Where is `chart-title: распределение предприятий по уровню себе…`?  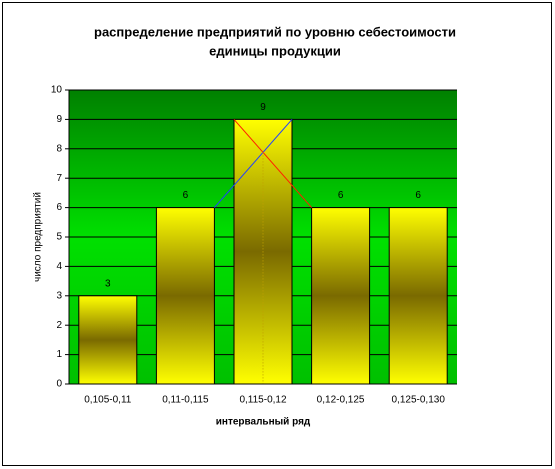 chart-title: распределение предприятий по уровню себе… is located at coordinates (275, 31).